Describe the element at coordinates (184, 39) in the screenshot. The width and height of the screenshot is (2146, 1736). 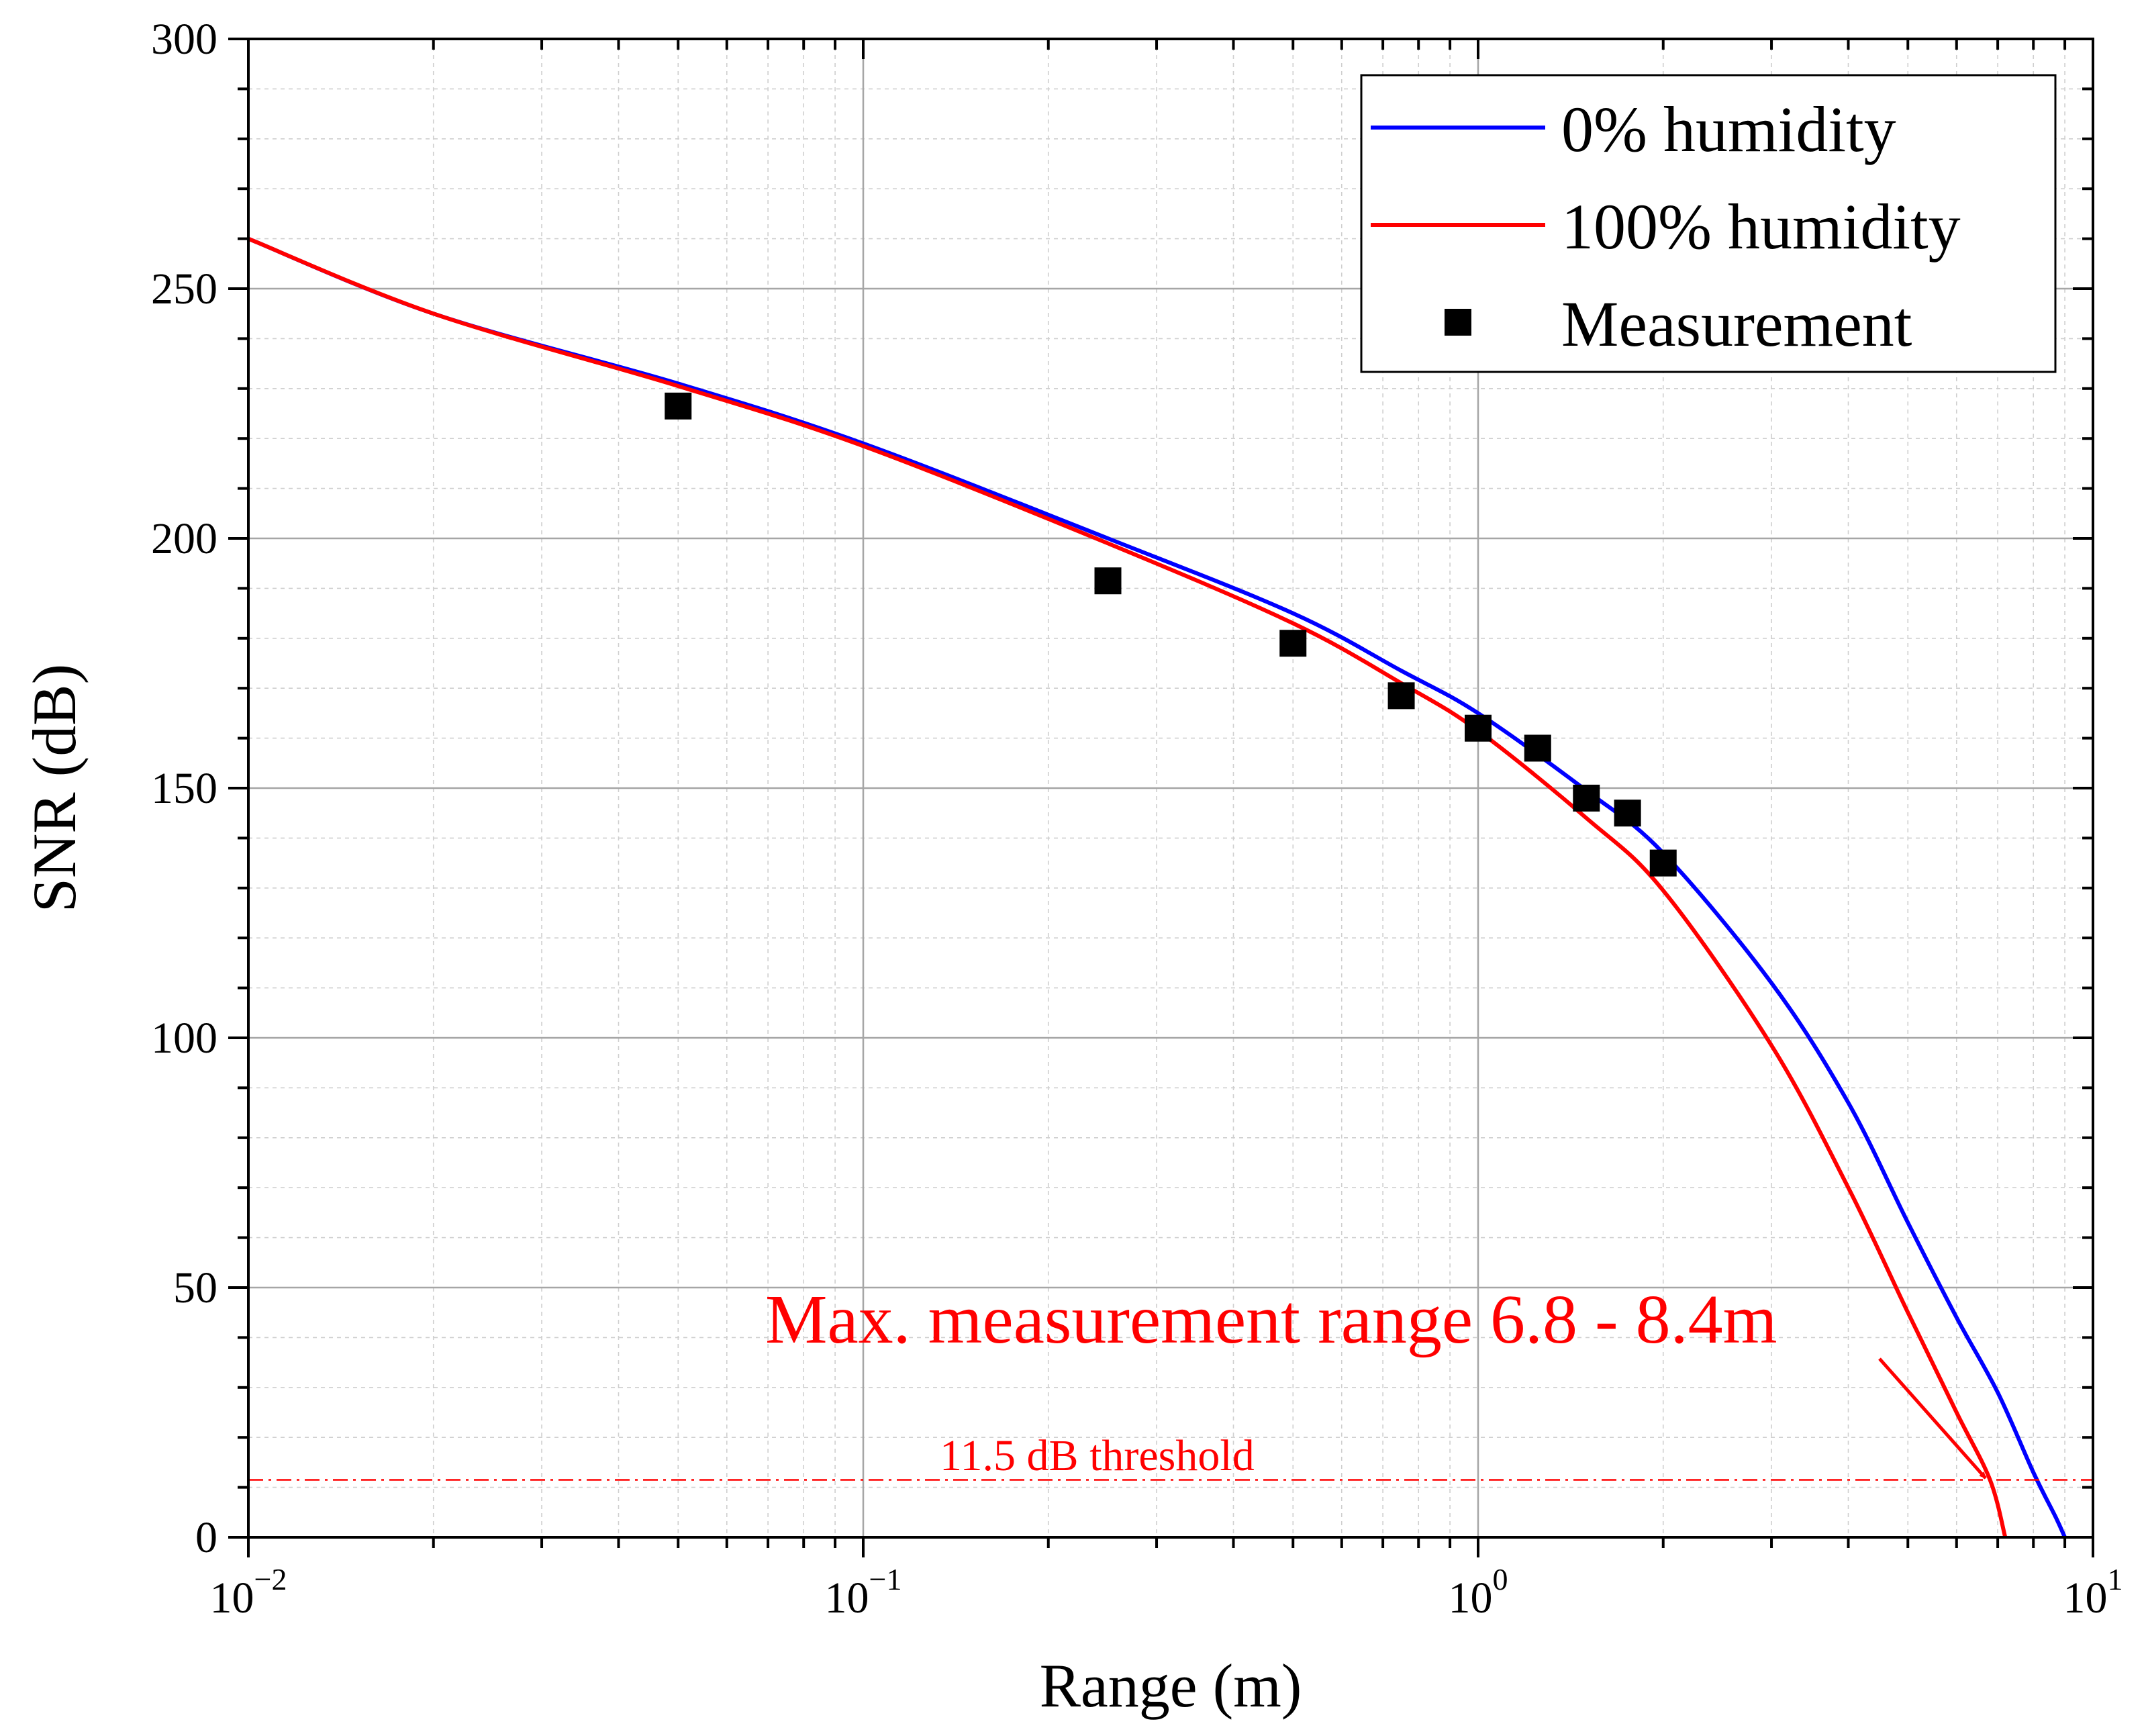
I see `y-tick-label: 300` at that location.